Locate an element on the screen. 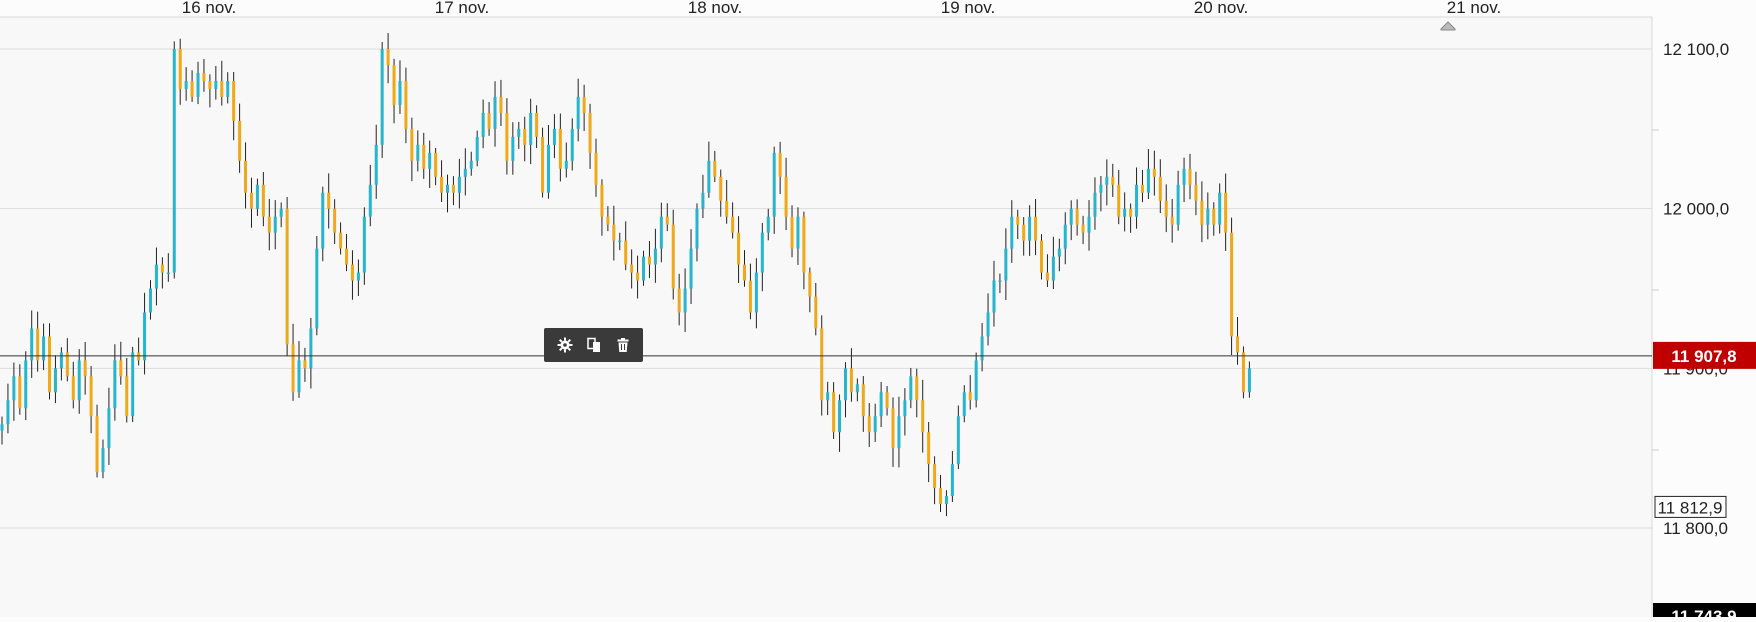  x-tick-label: 20 nov. is located at coordinates (1221, 8).